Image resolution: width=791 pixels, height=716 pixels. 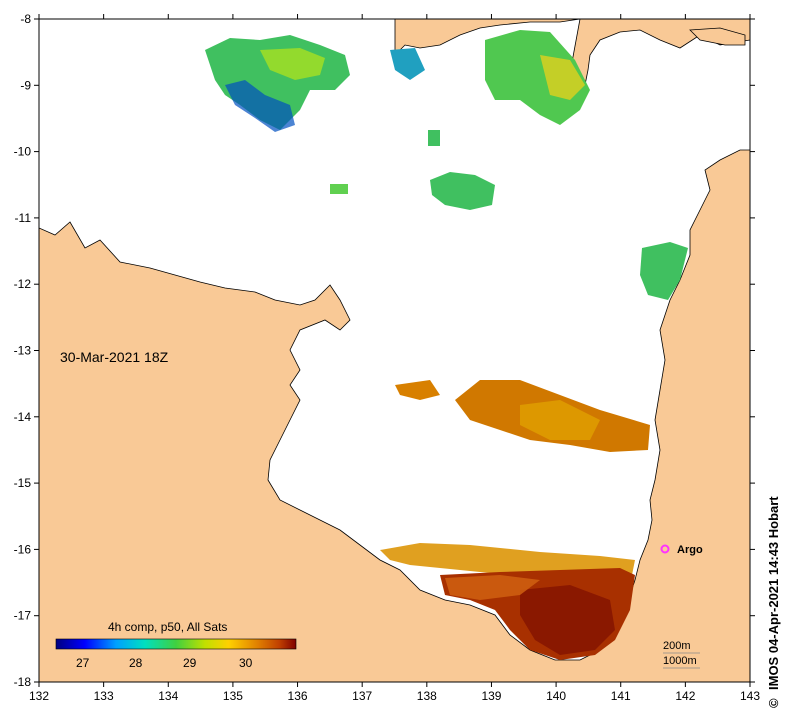 I want to click on colorbar, so click(x=176, y=644).